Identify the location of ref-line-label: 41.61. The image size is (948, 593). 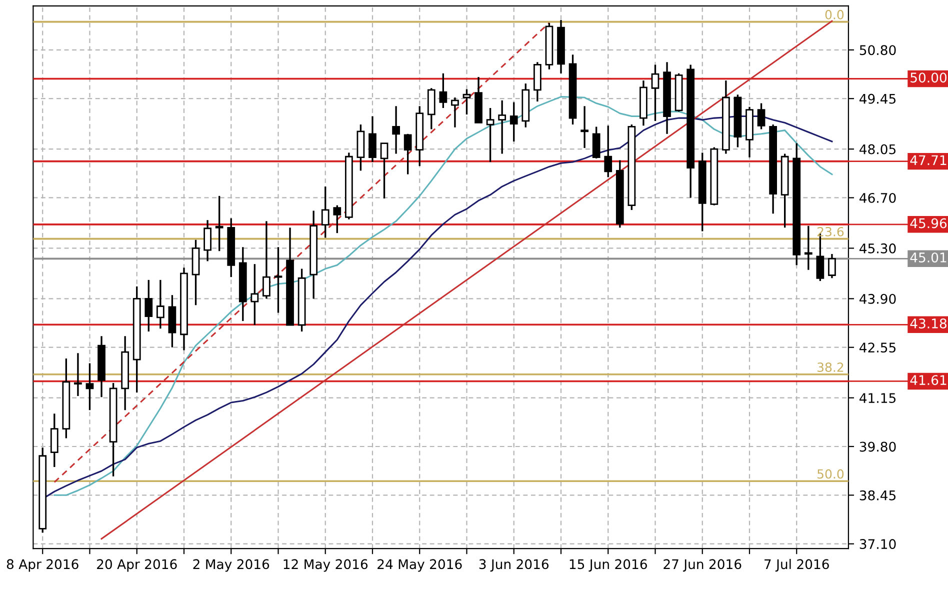
(928, 380).